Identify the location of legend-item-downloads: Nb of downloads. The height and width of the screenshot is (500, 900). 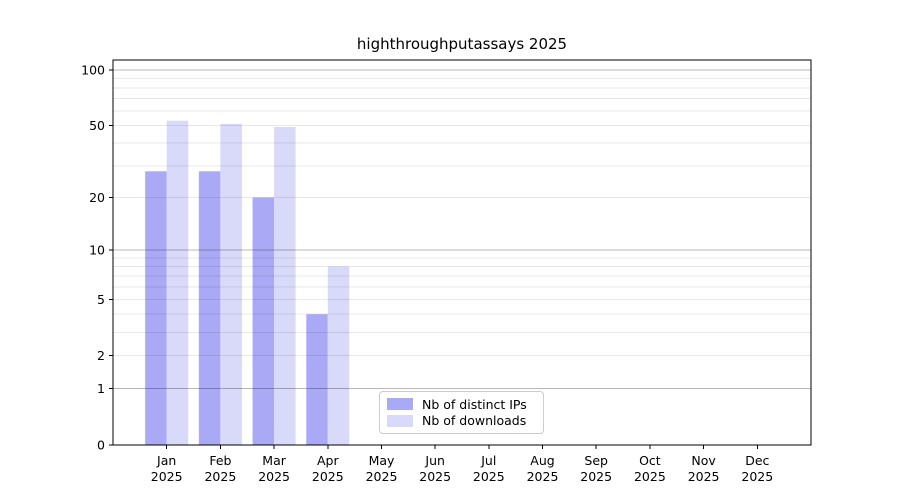
(461, 420).